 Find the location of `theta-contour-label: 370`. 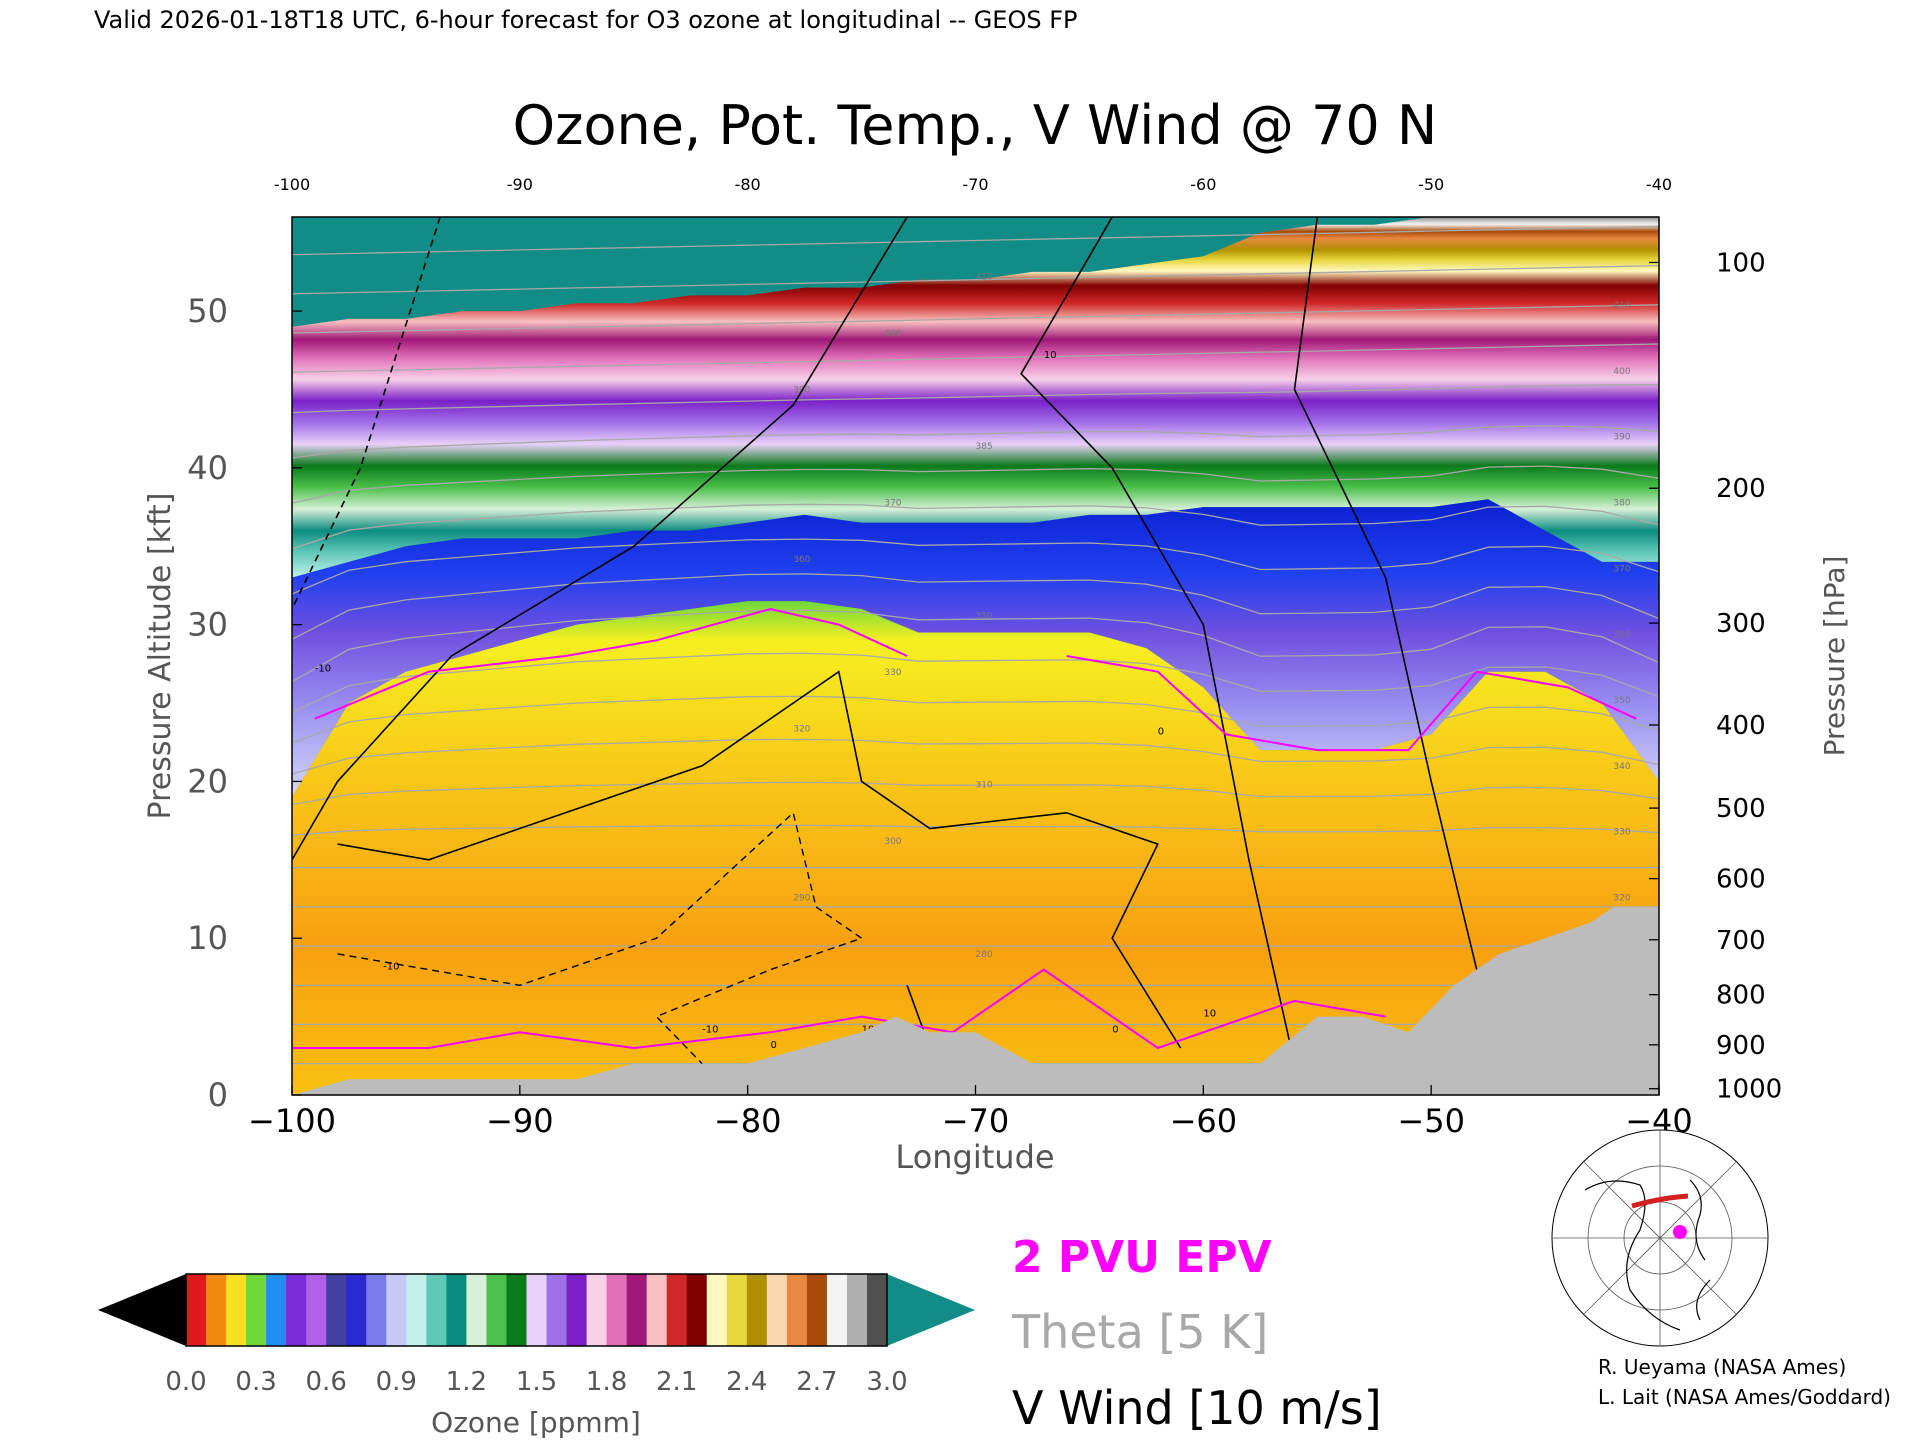

theta-contour-label: 370 is located at coordinates (892, 503).